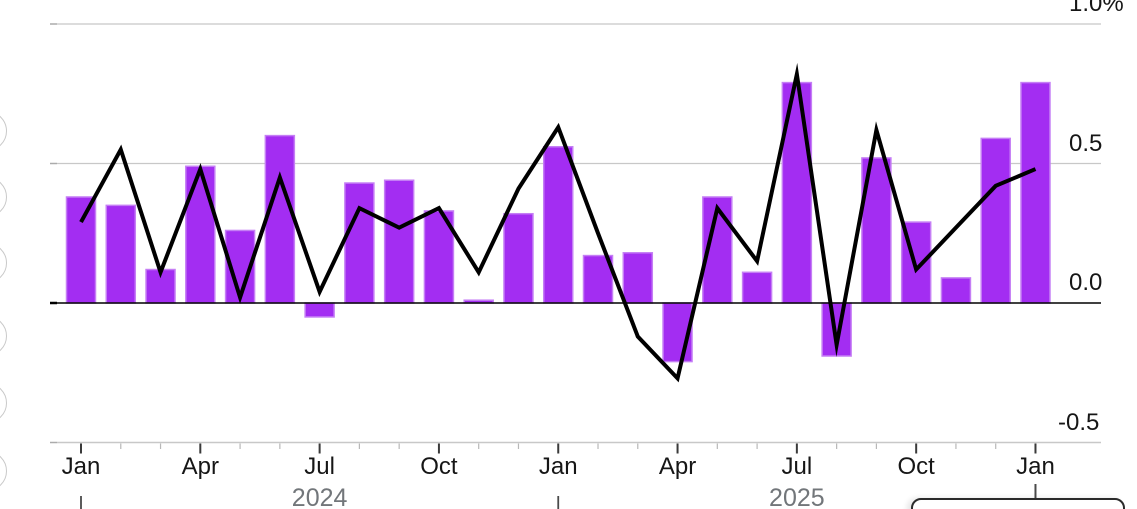  I want to click on bar-jul-2024, so click(319, 310).